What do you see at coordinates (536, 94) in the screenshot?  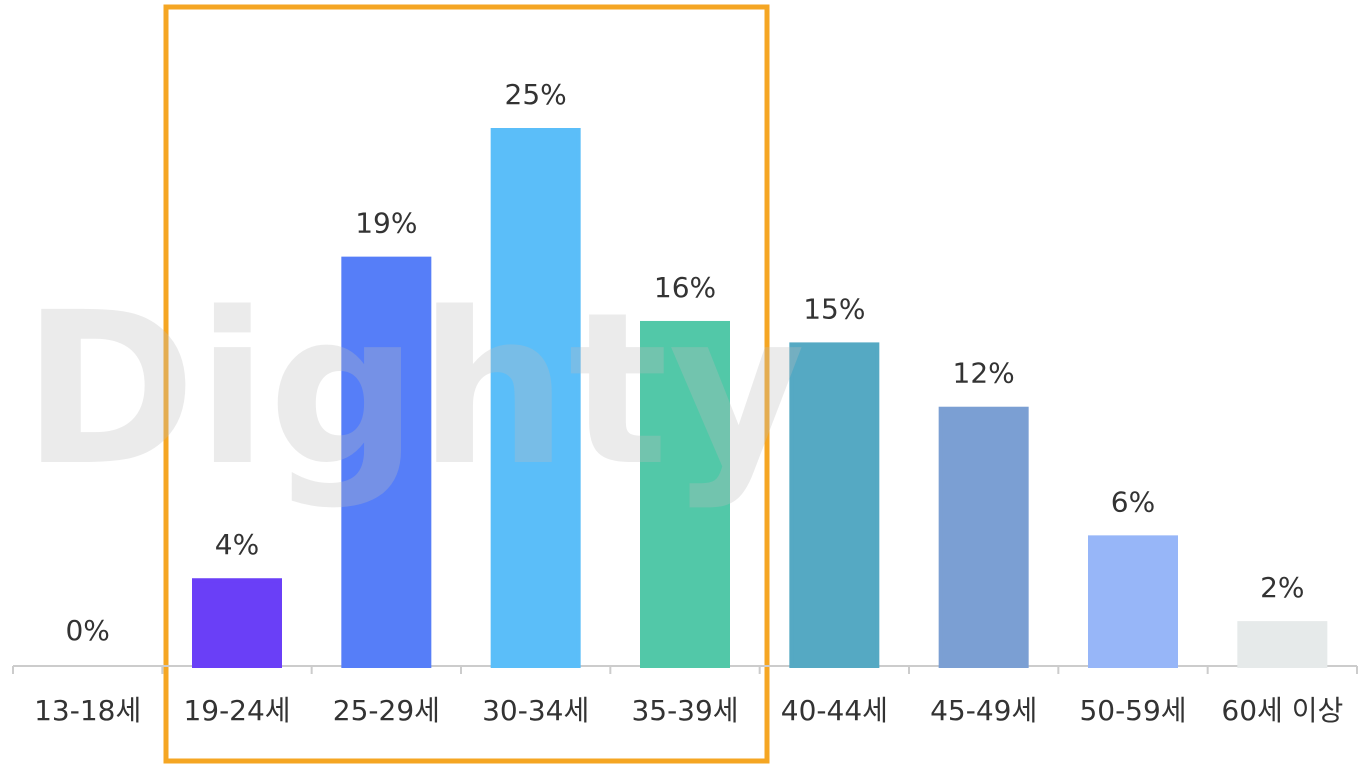 I see `value-label: 25%` at bounding box center [536, 94].